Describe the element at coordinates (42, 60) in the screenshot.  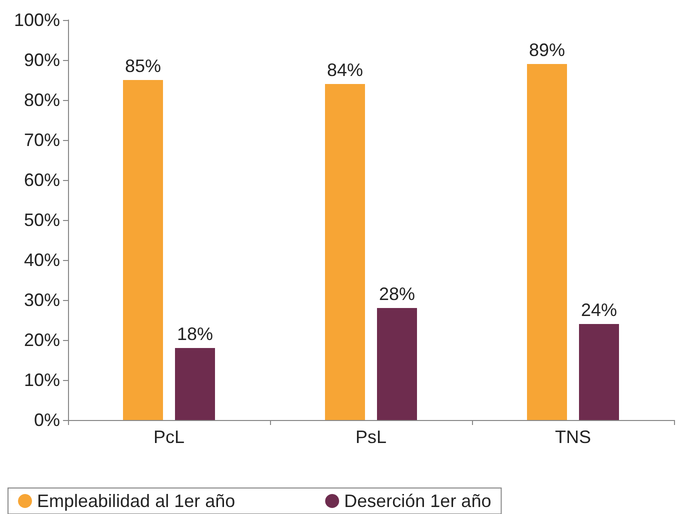
I see `y-tick-label: 90%` at that location.